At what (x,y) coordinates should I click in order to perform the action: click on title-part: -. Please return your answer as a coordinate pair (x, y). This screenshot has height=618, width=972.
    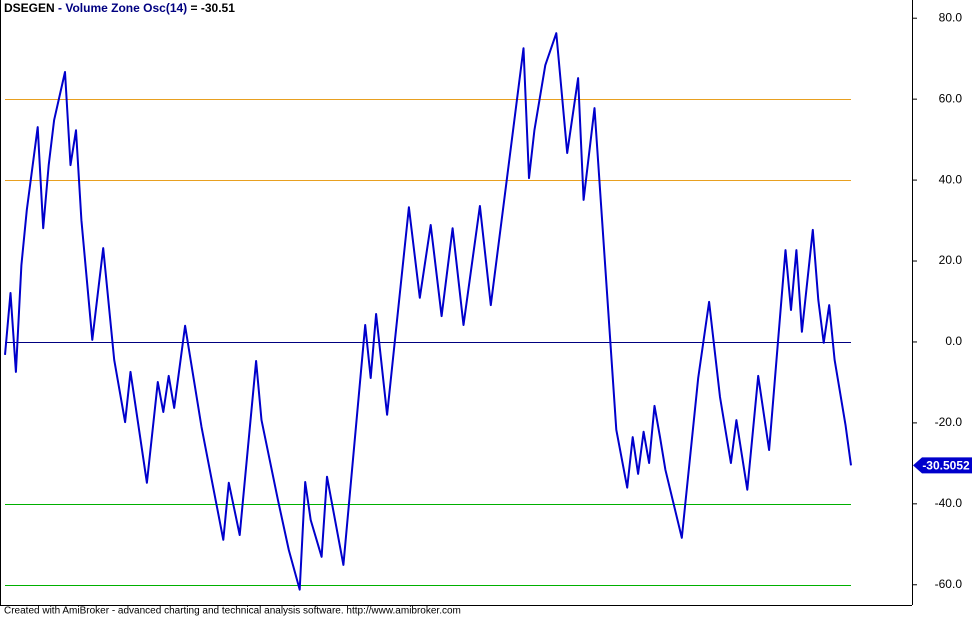
    Looking at the image, I should click on (60, 8).